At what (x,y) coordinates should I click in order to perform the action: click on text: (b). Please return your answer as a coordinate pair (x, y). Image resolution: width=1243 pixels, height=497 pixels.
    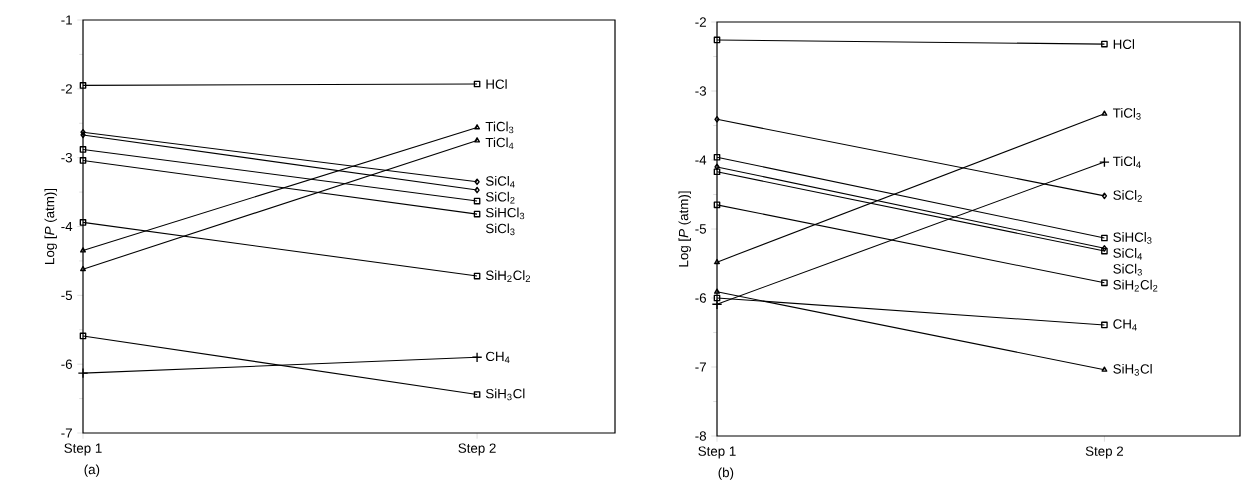
    Looking at the image, I should click on (726, 473).